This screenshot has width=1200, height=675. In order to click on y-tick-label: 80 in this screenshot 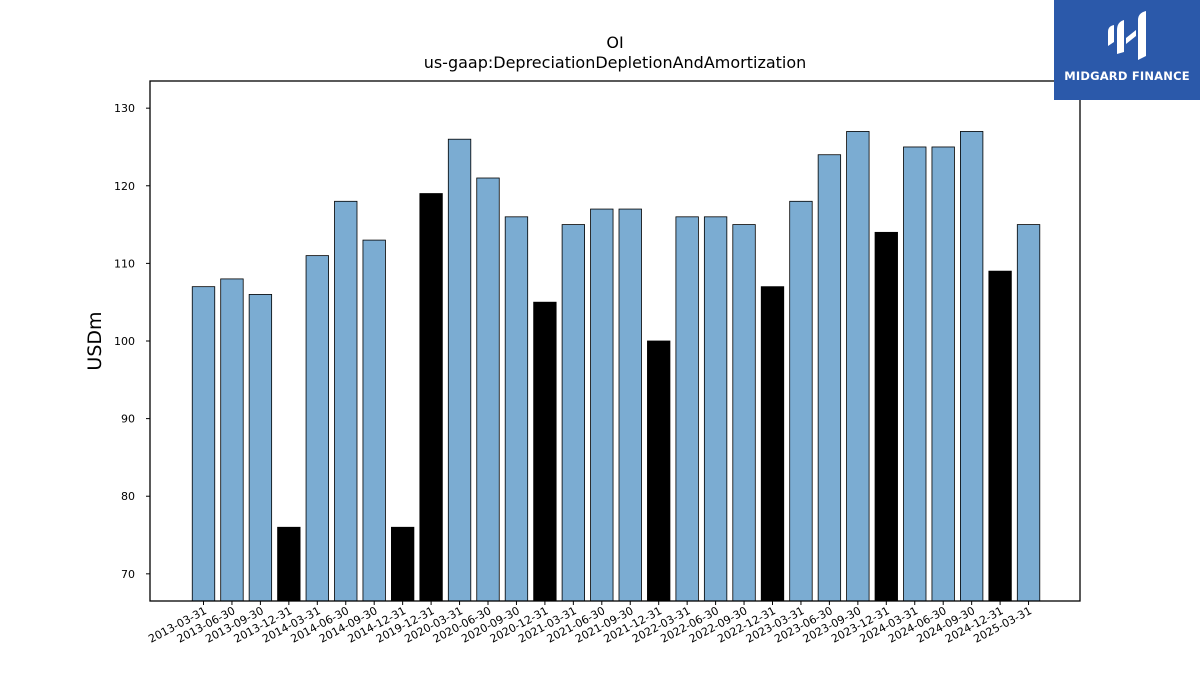, I will do `click(128, 496)`.